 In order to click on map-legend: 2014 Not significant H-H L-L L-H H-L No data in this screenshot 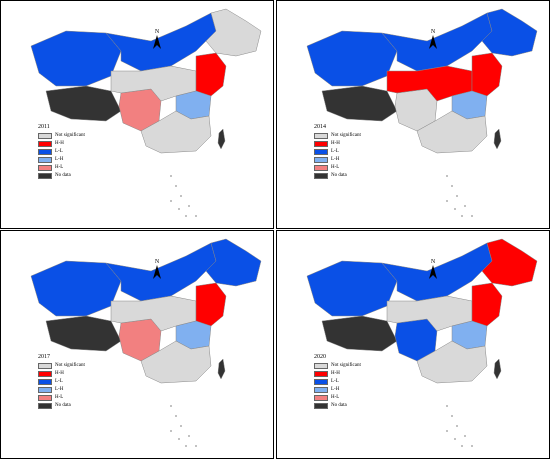, I will do `click(337, 151)`.